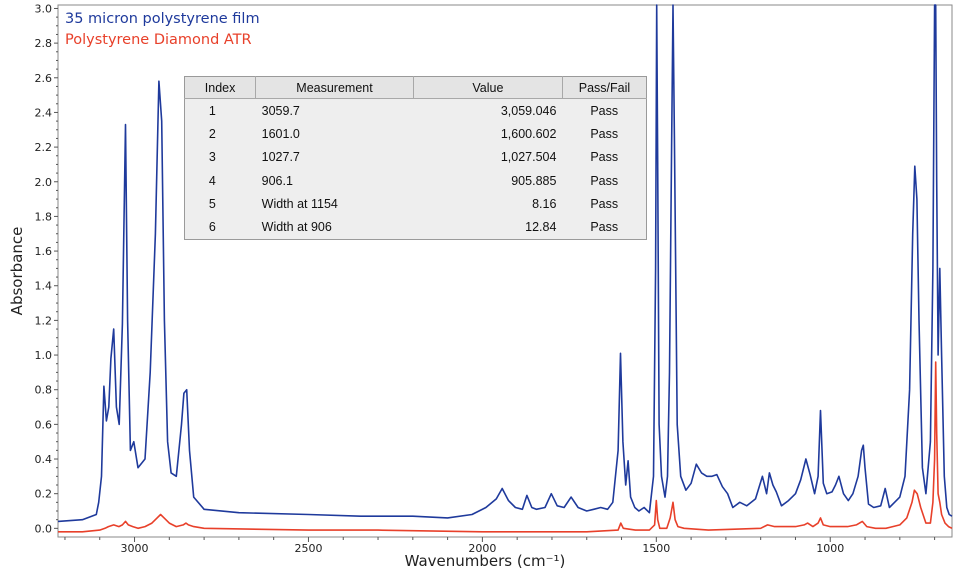 This screenshot has width=953, height=571. I want to click on y-axis-title: Absorbance, so click(17, 271).